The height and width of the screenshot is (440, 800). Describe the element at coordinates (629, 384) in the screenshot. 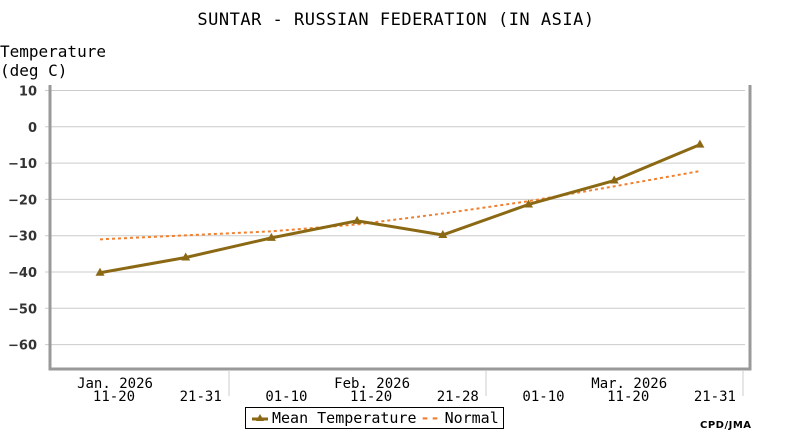

I see `month-label: Mar. 2026` at that location.